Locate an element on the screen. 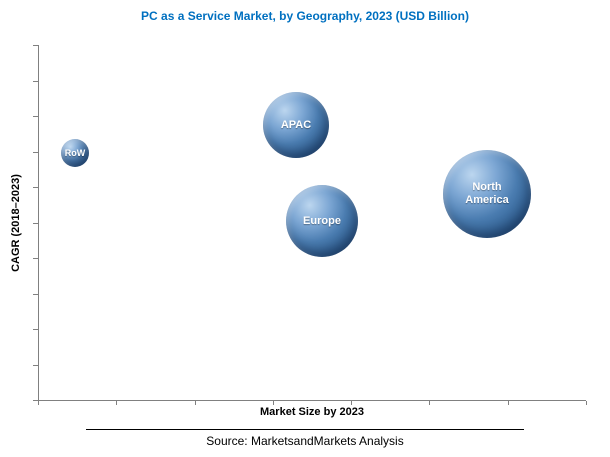 The width and height of the screenshot is (610, 457). bubble-label: RoW is located at coordinates (75, 152).